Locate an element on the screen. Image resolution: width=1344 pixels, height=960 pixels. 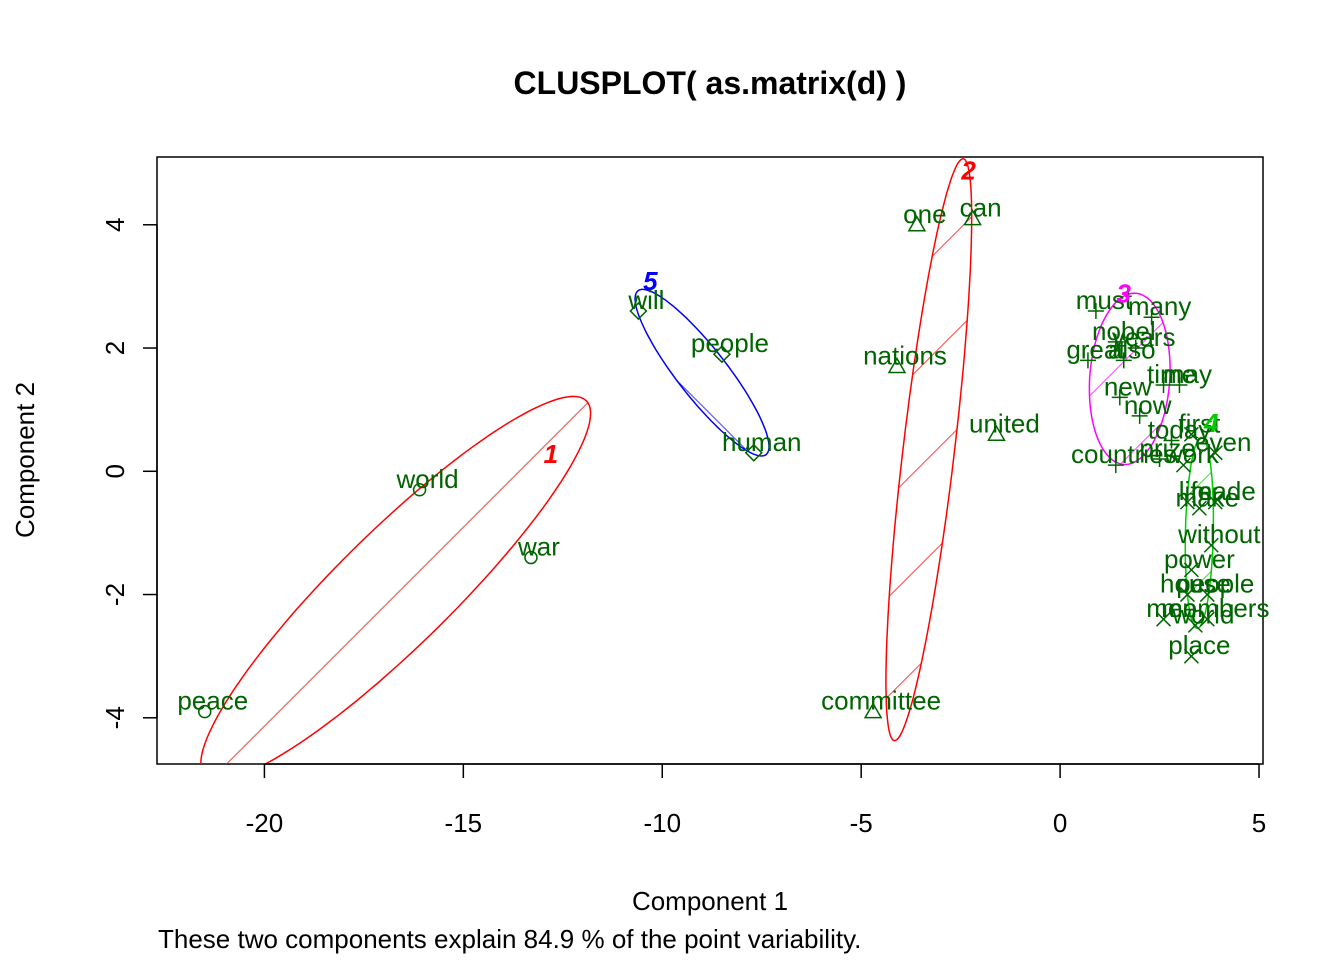
point-label: today is located at coordinates (1180, 429).